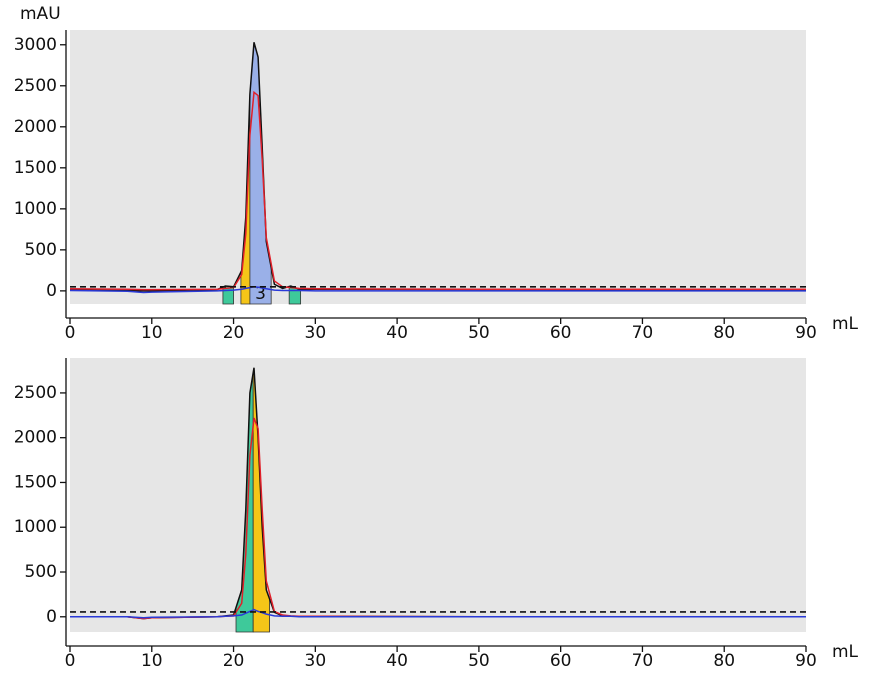  Describe the element at coordinates (40, 14) in the screenshot. I see `y-axis-label: mAU` at that location.